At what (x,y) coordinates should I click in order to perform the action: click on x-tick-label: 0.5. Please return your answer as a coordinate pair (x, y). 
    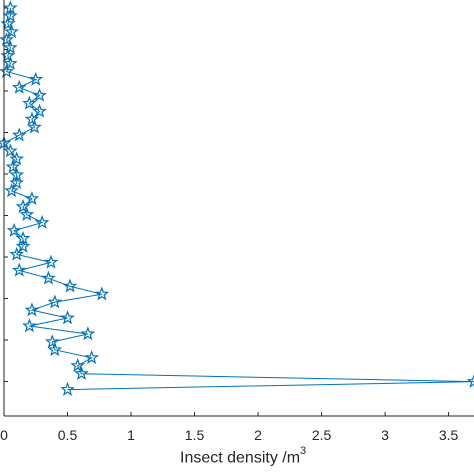
    Looking at the image, I should click on (68, 435).